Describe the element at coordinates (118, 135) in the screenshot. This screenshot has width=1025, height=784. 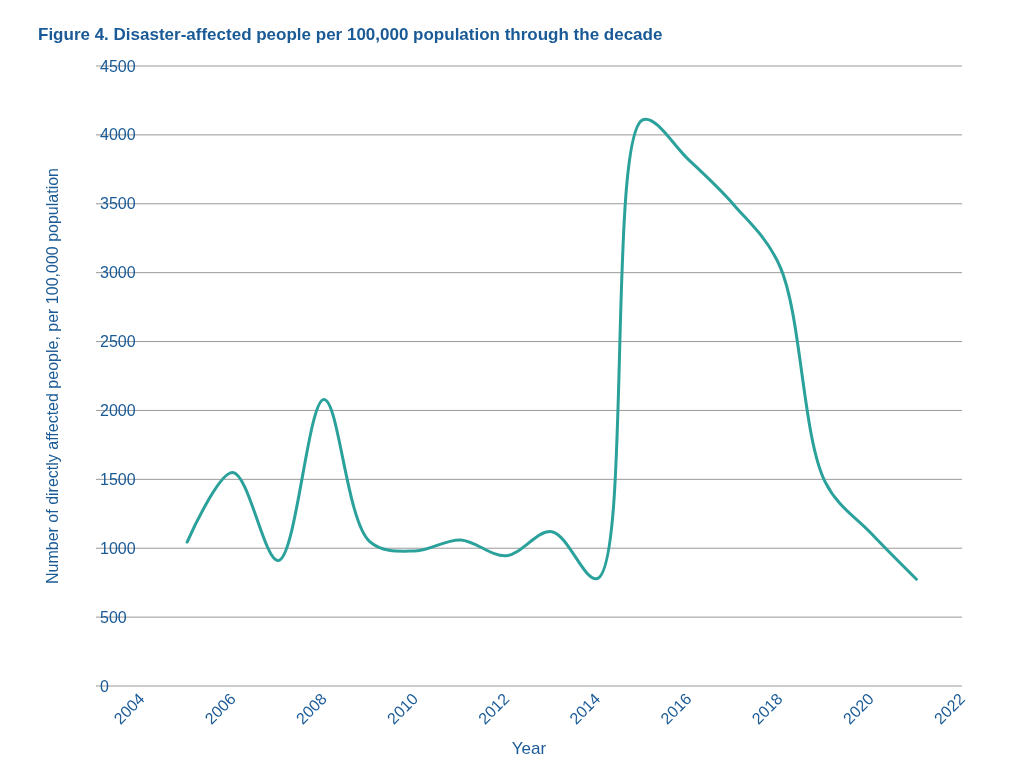
I see `y-tick-label: 4000` at that location.